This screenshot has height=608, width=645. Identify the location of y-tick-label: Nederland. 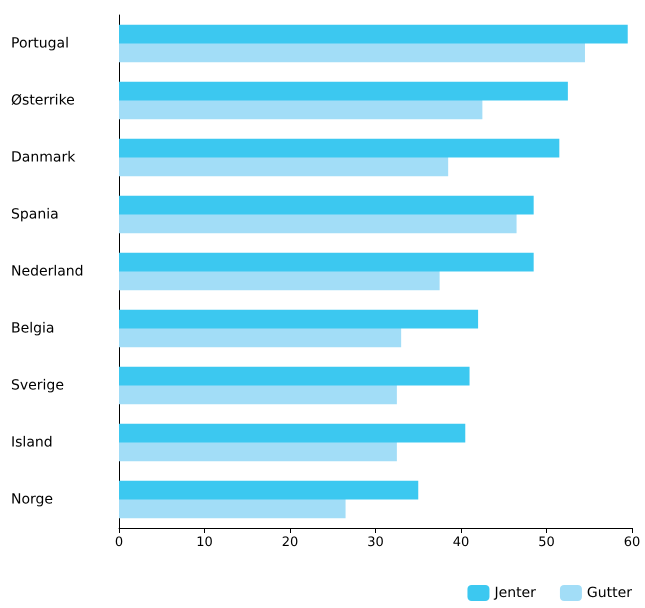
(47, 272).